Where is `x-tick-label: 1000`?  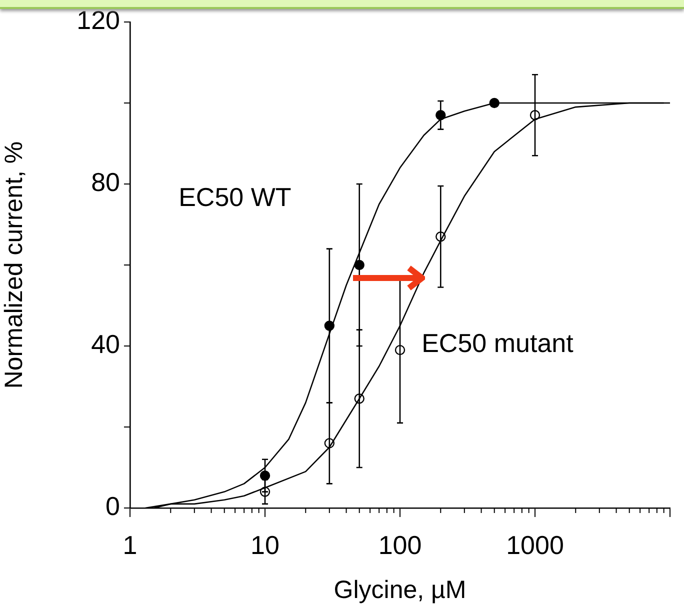
x-tick-label: 1000 is located at coordinates (535, 545).